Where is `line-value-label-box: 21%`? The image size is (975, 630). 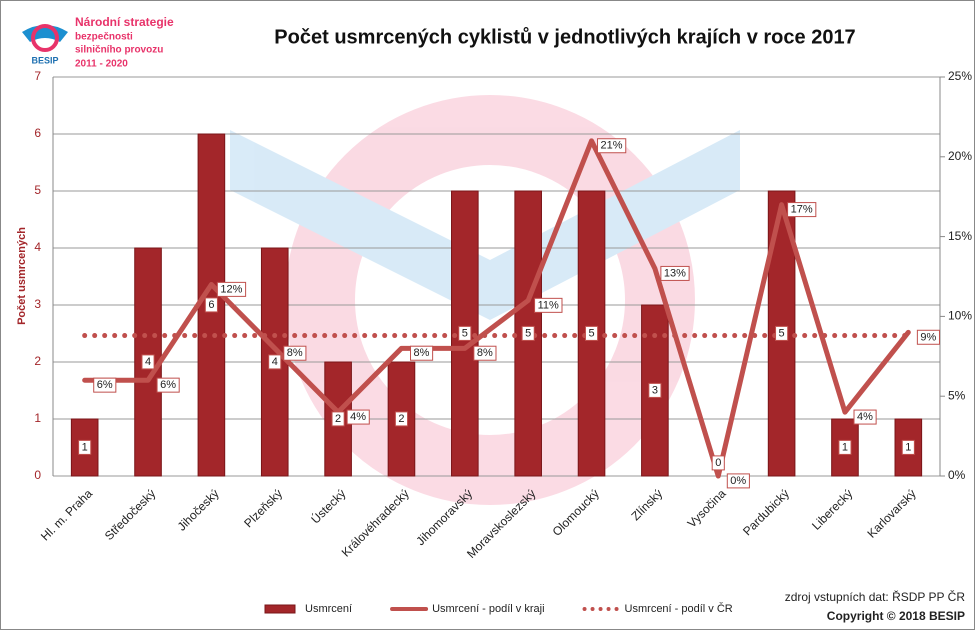 line-value-label-box: 21% is located at coordinates (612, 146).